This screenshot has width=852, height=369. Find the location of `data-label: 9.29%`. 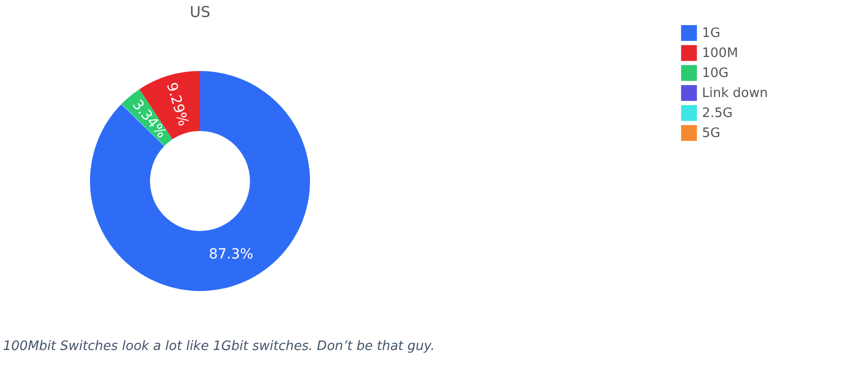

data-label: 9.29% is located at coordinates (177, 104).